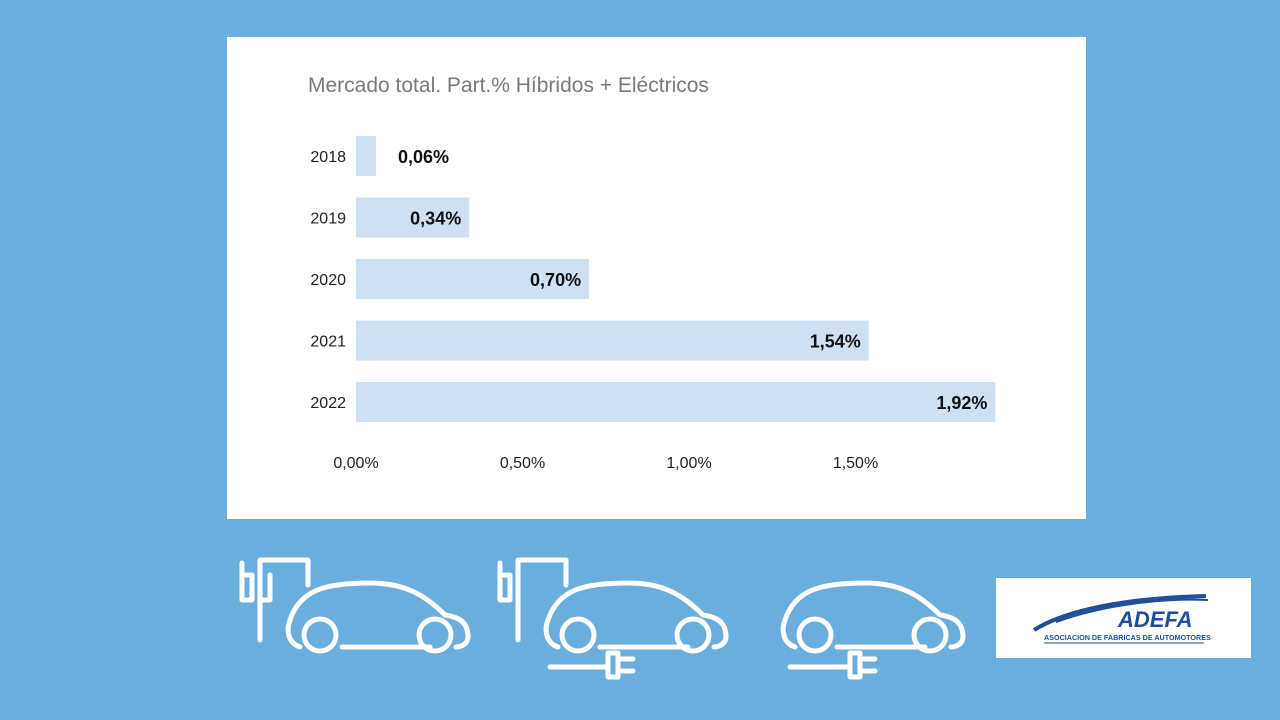  Describe the element at coordinates (1127, 637) in the screenshot. I see `adefa-tagline: ASOCIACION DE FABRICAS DE AUTOMOTORES` at that location.